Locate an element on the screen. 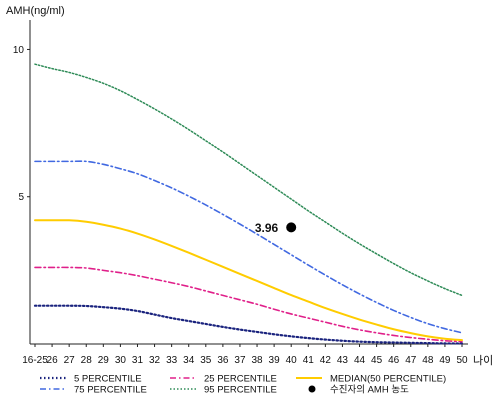 This screenshot has height=400, width=500. x-tick-label: 32 is located at coordinates (155, 360).